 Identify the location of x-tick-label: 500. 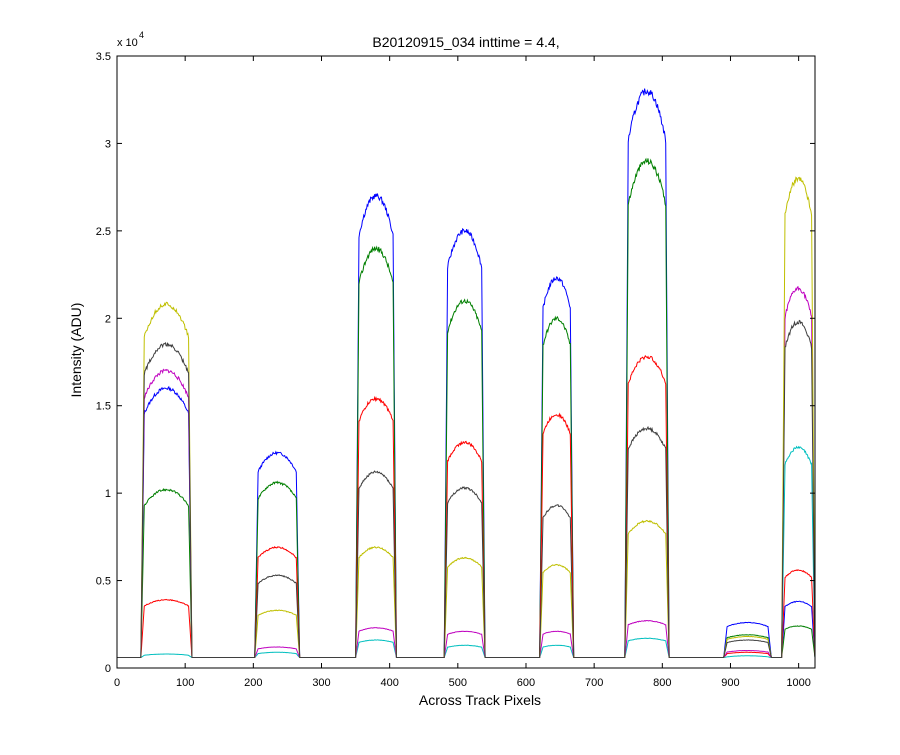
(458, 683).